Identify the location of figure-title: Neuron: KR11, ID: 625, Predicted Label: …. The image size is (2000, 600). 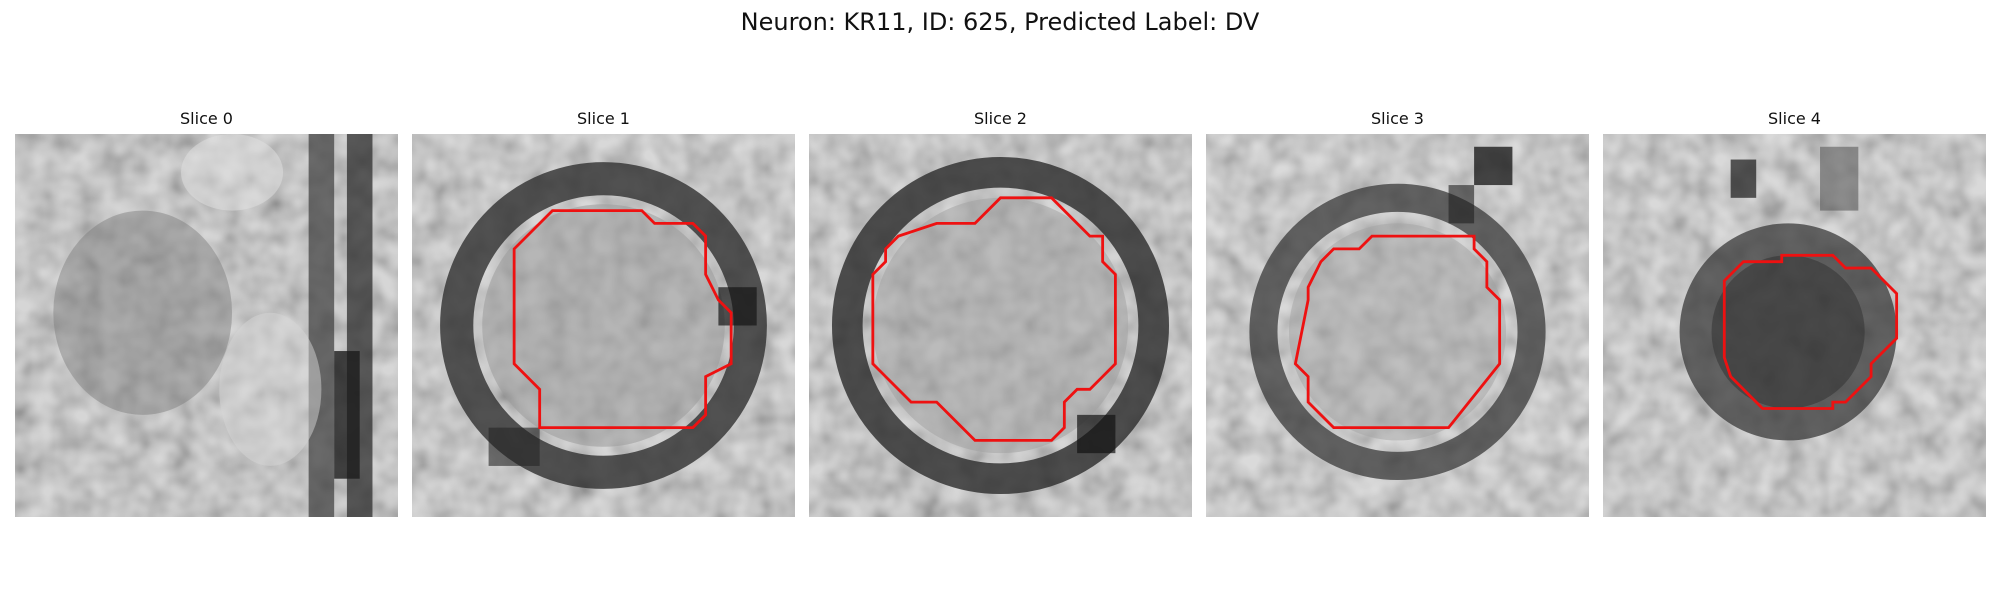
(1000, 22).